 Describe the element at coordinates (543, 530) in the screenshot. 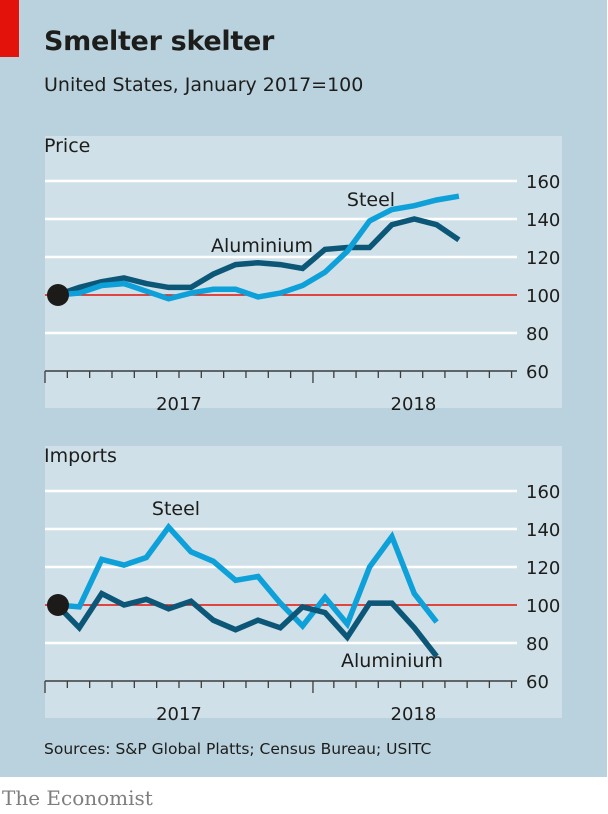

I see `imports-y-tick-label: 140` at that location.